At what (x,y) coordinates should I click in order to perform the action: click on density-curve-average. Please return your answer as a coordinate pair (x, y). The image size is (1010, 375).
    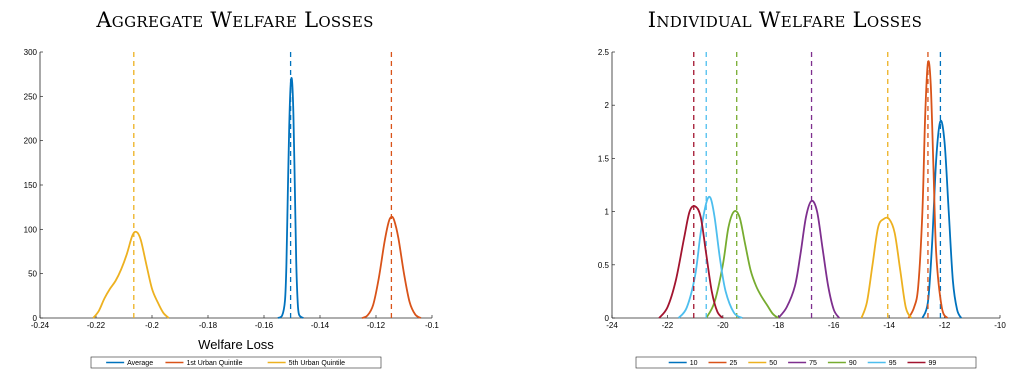
    Looking at the image, I should click on (290, 198).